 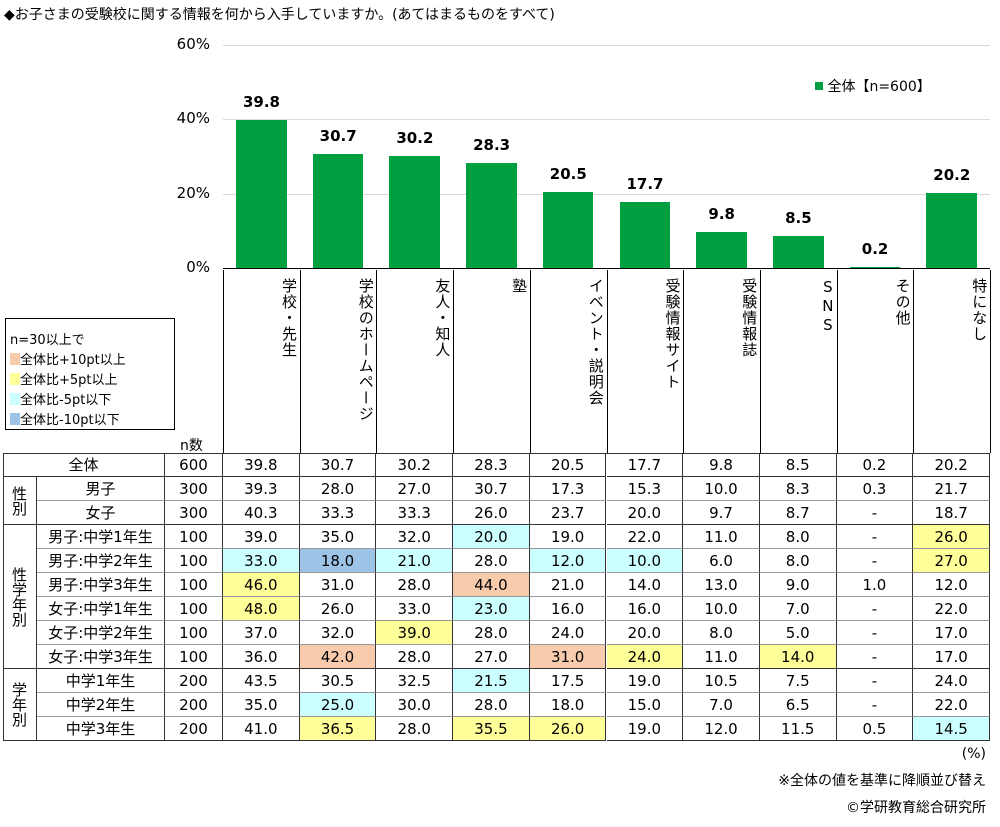 What do you see at coordinates (338, 135) in the screenshot?
I see `bar-value-label: 30.7` at bounding box center [338, 135].